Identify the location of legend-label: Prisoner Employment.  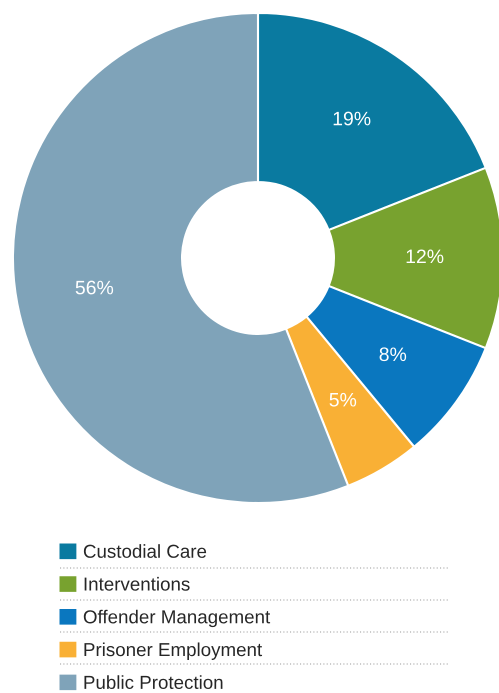
(173, 651).